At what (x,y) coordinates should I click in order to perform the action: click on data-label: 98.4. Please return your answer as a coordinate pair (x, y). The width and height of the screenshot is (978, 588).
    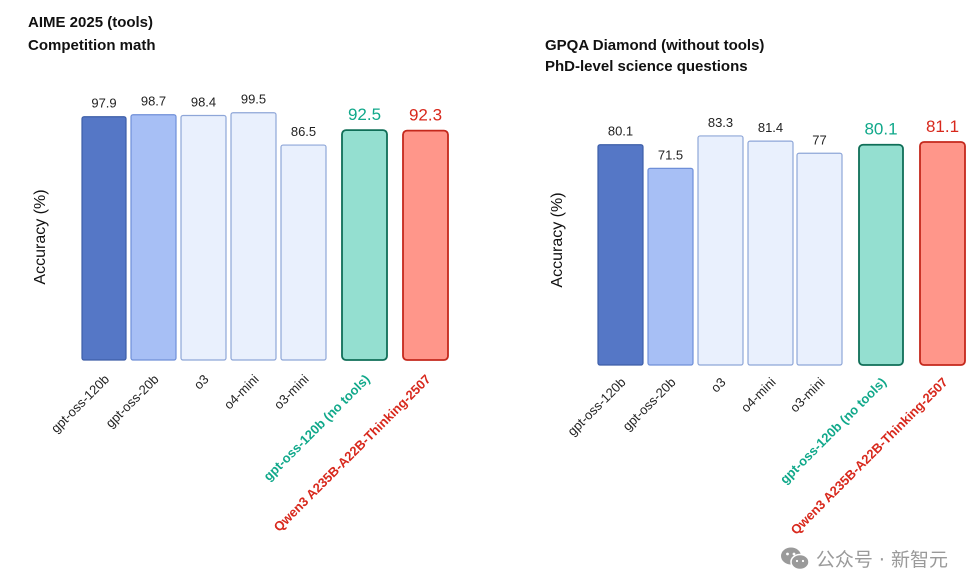
    Looking at the image, I should click on (203, 101).